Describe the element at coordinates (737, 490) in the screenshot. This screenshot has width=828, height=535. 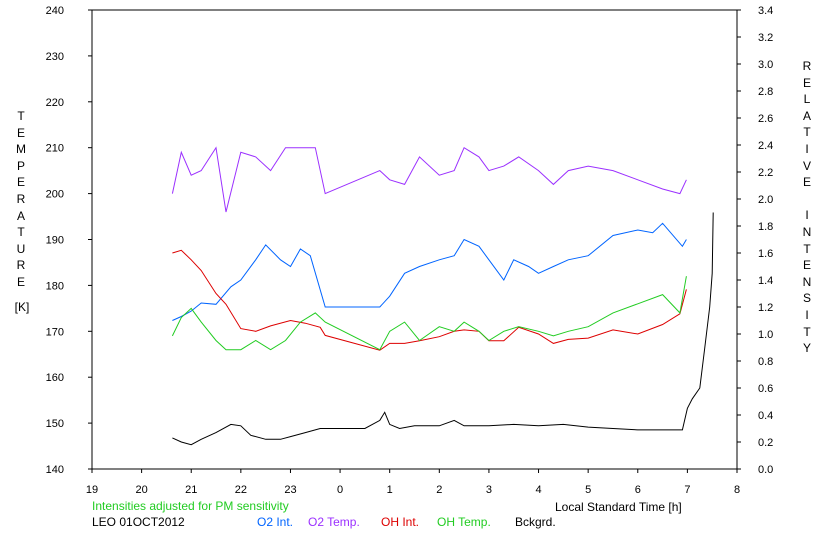
I see `x-tick-label: 8` at that location.